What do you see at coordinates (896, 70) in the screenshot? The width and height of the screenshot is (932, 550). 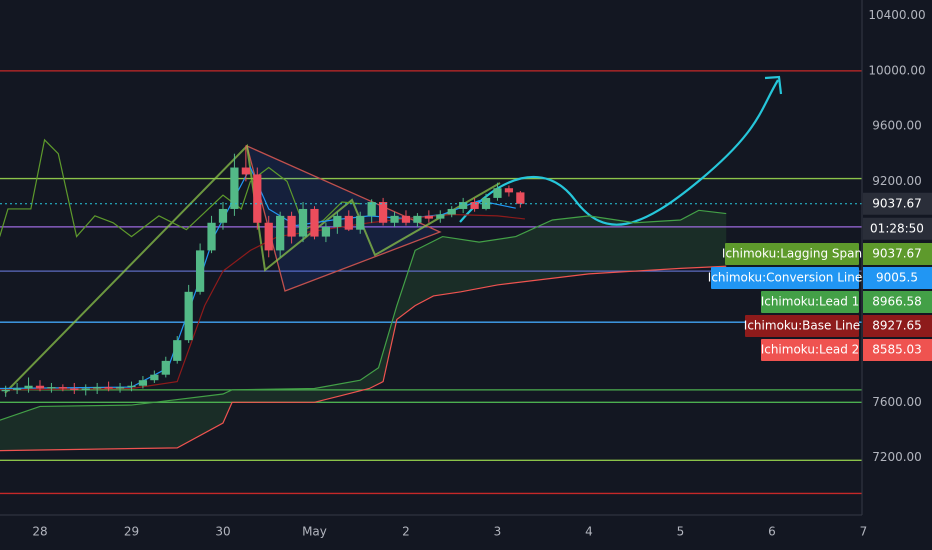 I see `y-tick-label: 10000.00` at bounding box center [896, 70].